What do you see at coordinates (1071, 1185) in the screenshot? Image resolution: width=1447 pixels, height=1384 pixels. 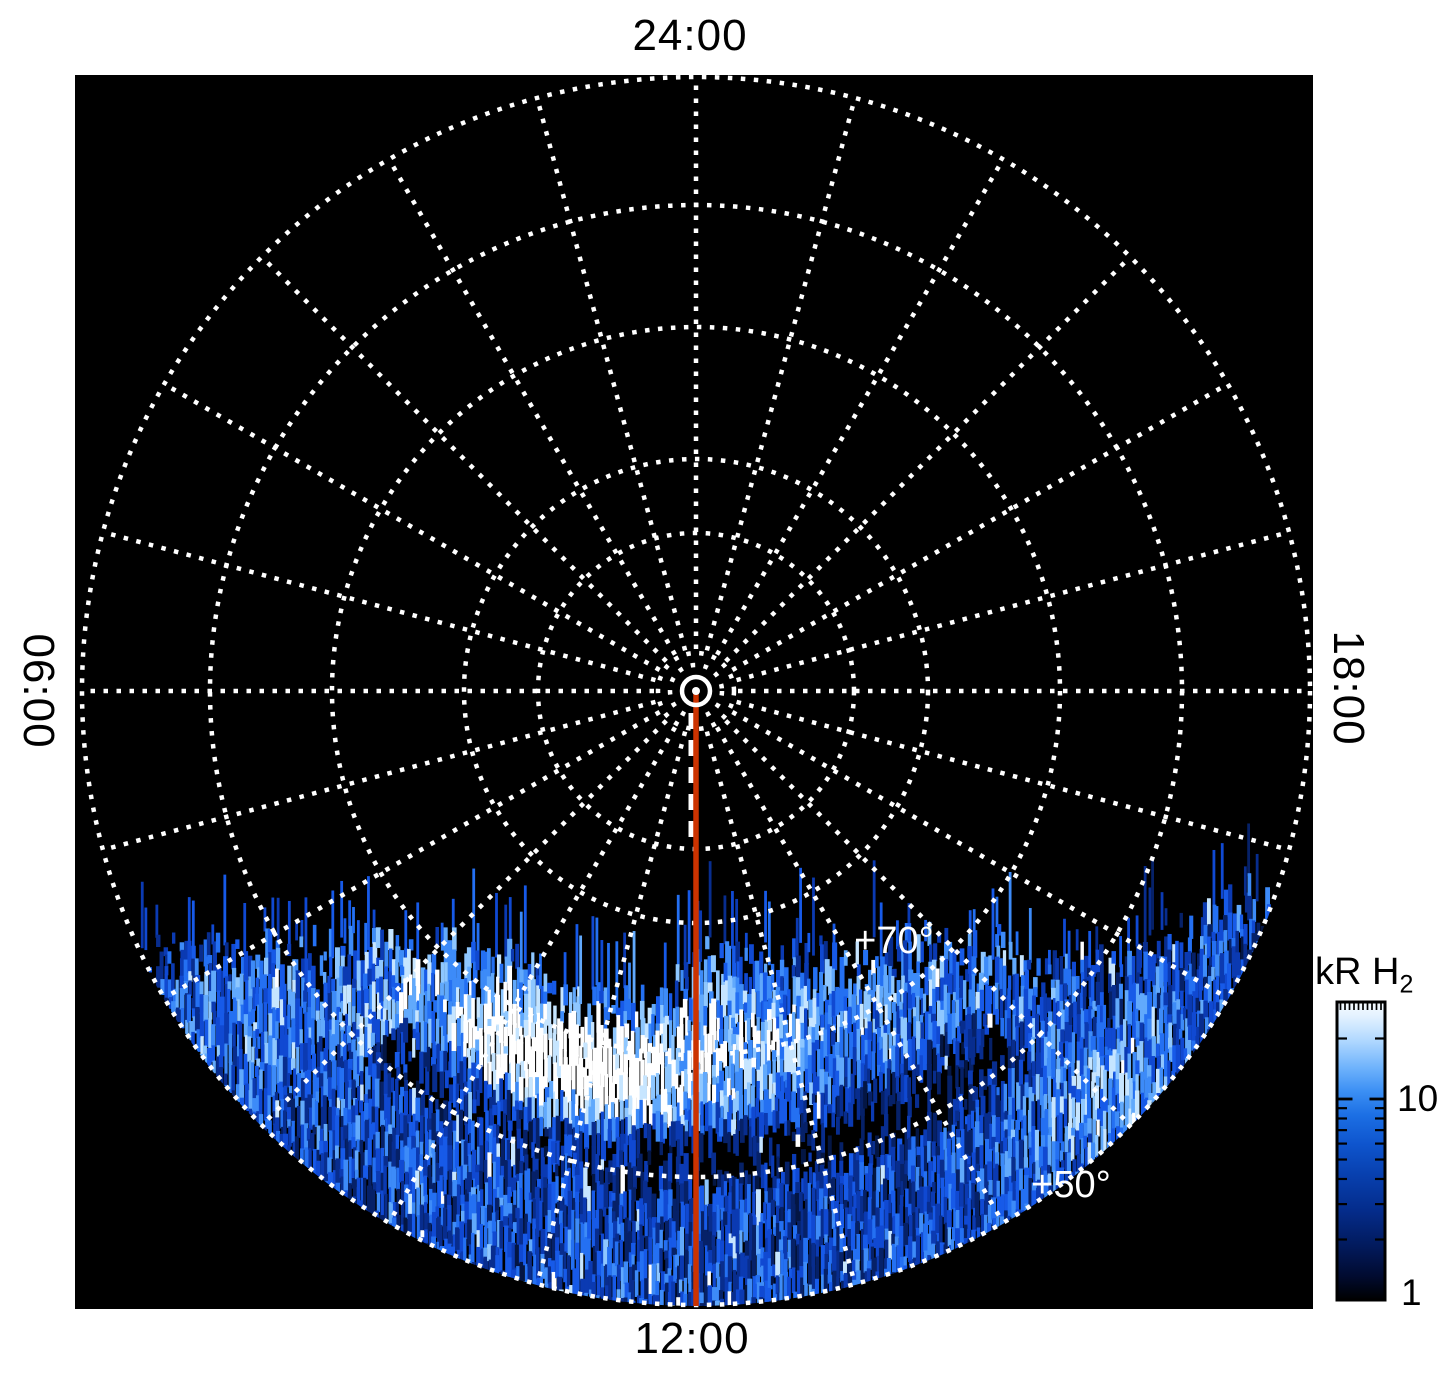 I see `latitude-label-50: +50°` at bounding box center [1071, 1185].